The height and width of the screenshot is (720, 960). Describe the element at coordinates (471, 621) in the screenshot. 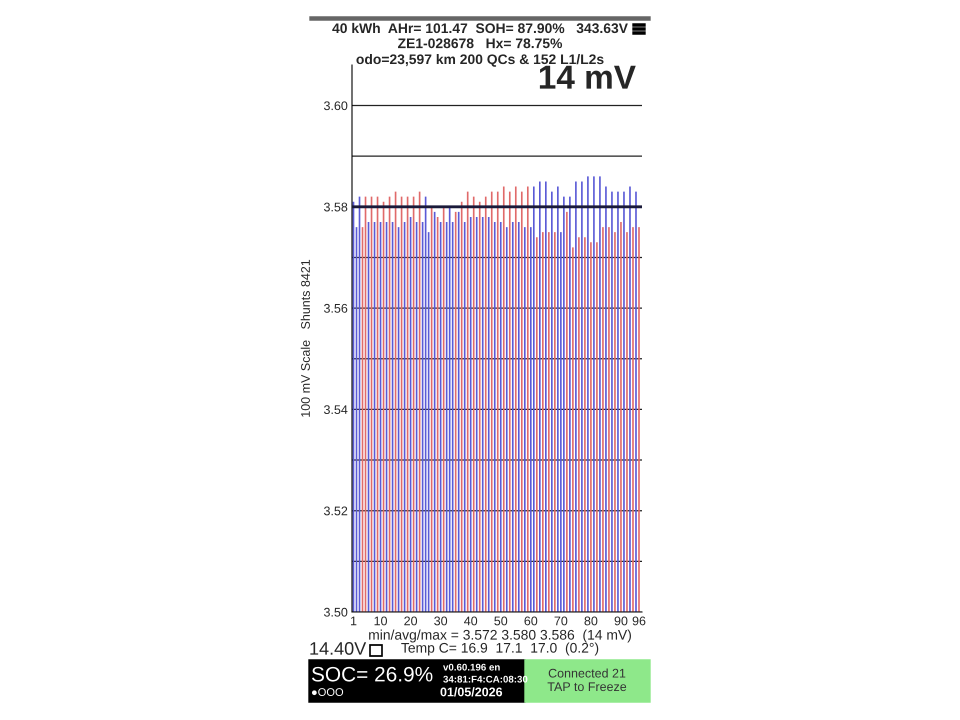

I see `x-tick-label: 40` at that location.